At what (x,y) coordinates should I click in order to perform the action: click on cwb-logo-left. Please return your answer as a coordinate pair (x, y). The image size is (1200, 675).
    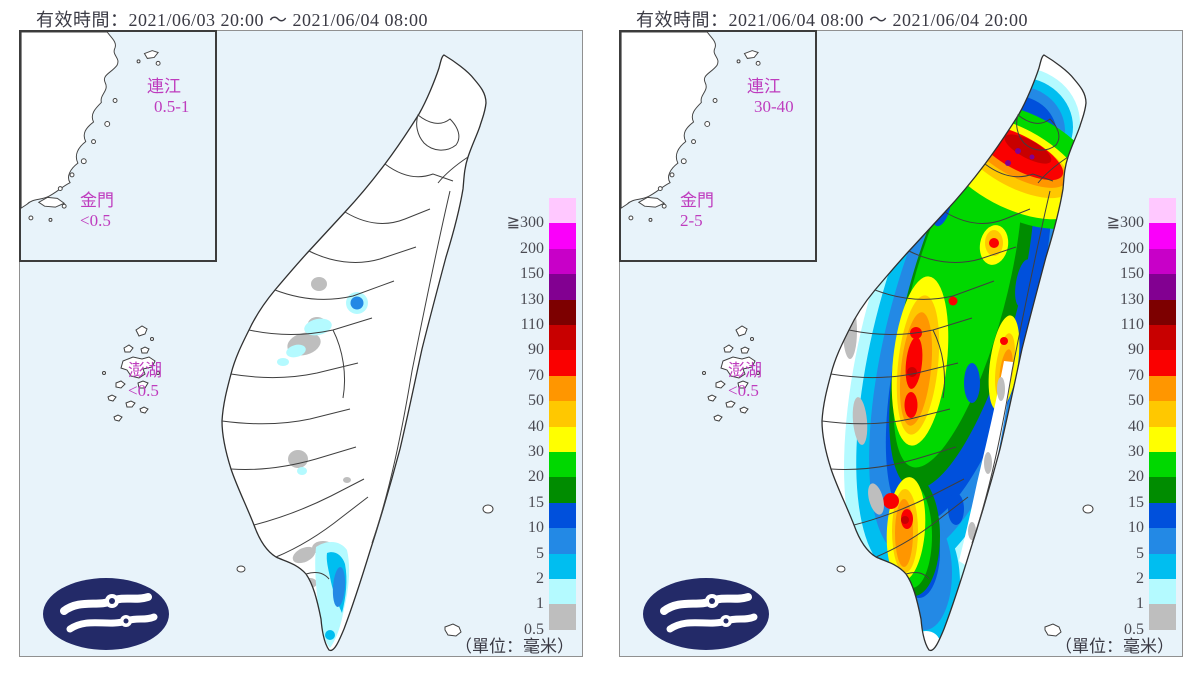
    Looking at the image, I should click on (106, 614).